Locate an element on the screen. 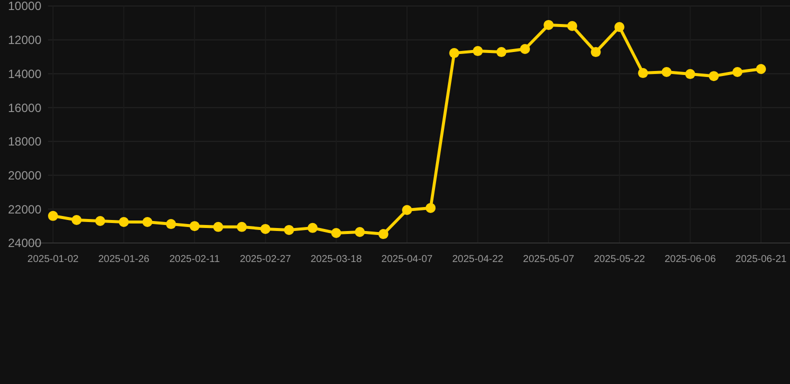 Image resolution: width=790 pixels, height=384 pixels. x-tick-label: 2025-02-11 is located at coordinates (194, 259).